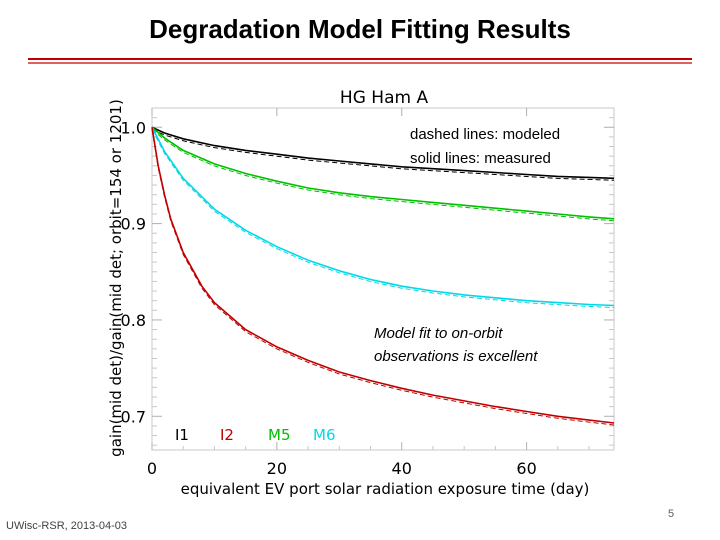 Image resolution: width=720 pixels, height=540 pixels. Describe the element at coordinates (360, 63) in the screenshot. I see `title-rule-secondary` at that location.